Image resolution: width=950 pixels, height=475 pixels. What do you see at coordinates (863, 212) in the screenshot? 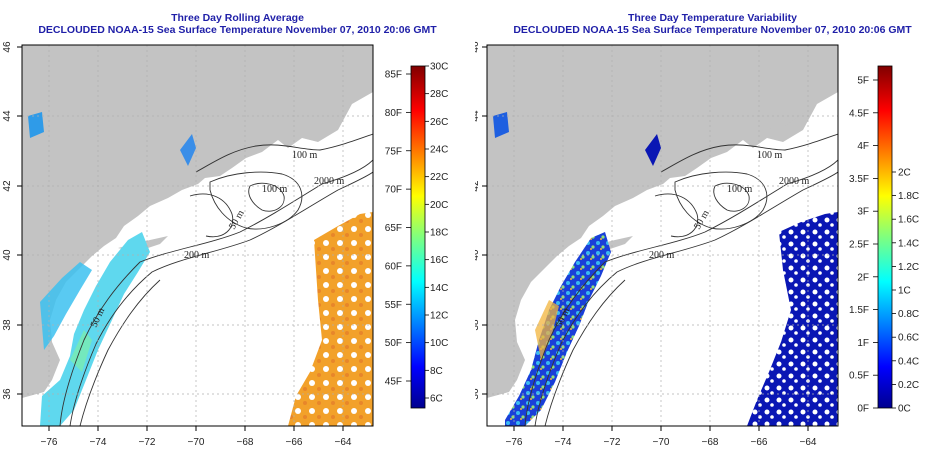
I see `colorbar-label: 3F` at bounding box center [863, 212].